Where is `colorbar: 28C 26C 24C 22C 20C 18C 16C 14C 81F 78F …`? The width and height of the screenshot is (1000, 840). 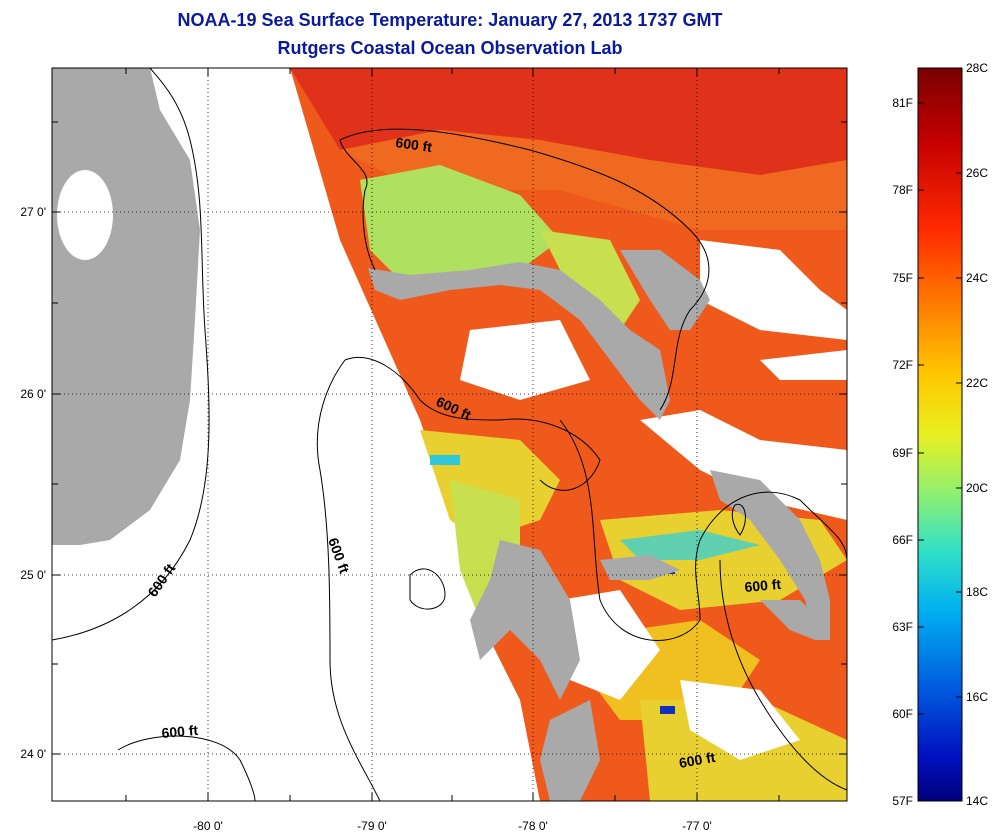
colorbar: 28C 26C 24C 22C 20C 18C 16C 14C 81F 78F … is located at coordinates (940, 434).